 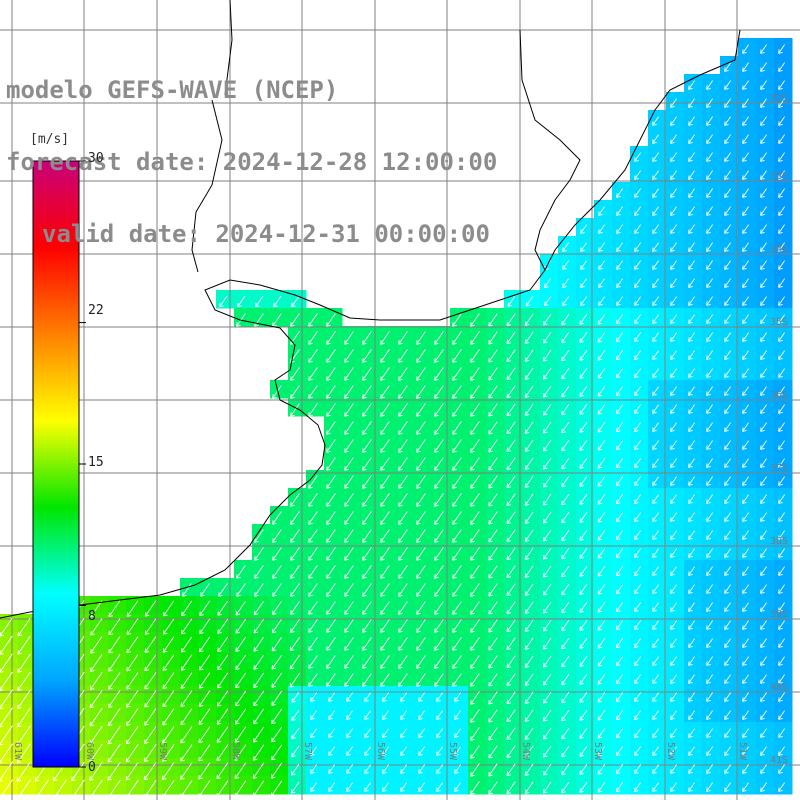 What do you see at coordinates (452, 751) in the screenshot?
I see `lon-label-55W: 55W` at bounding box center [452, 751].